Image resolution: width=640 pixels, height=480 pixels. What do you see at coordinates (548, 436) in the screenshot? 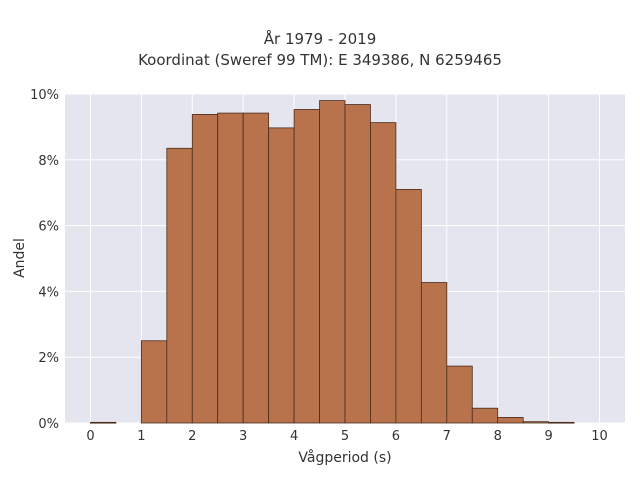
I see `x-tick-label: 9` at bounding box center [548, 436].